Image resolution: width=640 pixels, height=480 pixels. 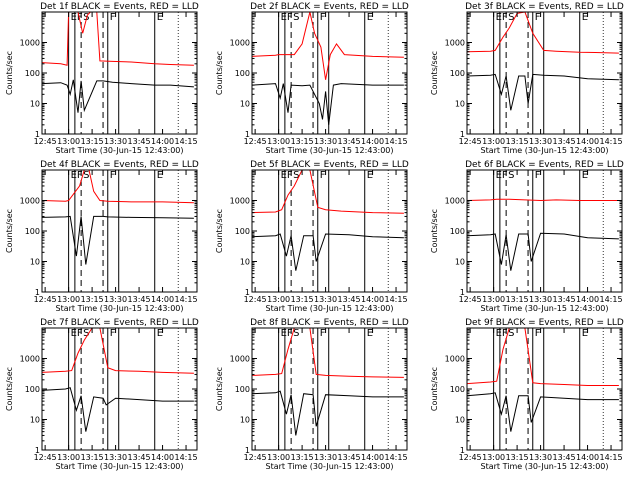 I want to click on chart-title: Det 7f BLACK = Events, RED = LLD, so click(x=119, y=323).